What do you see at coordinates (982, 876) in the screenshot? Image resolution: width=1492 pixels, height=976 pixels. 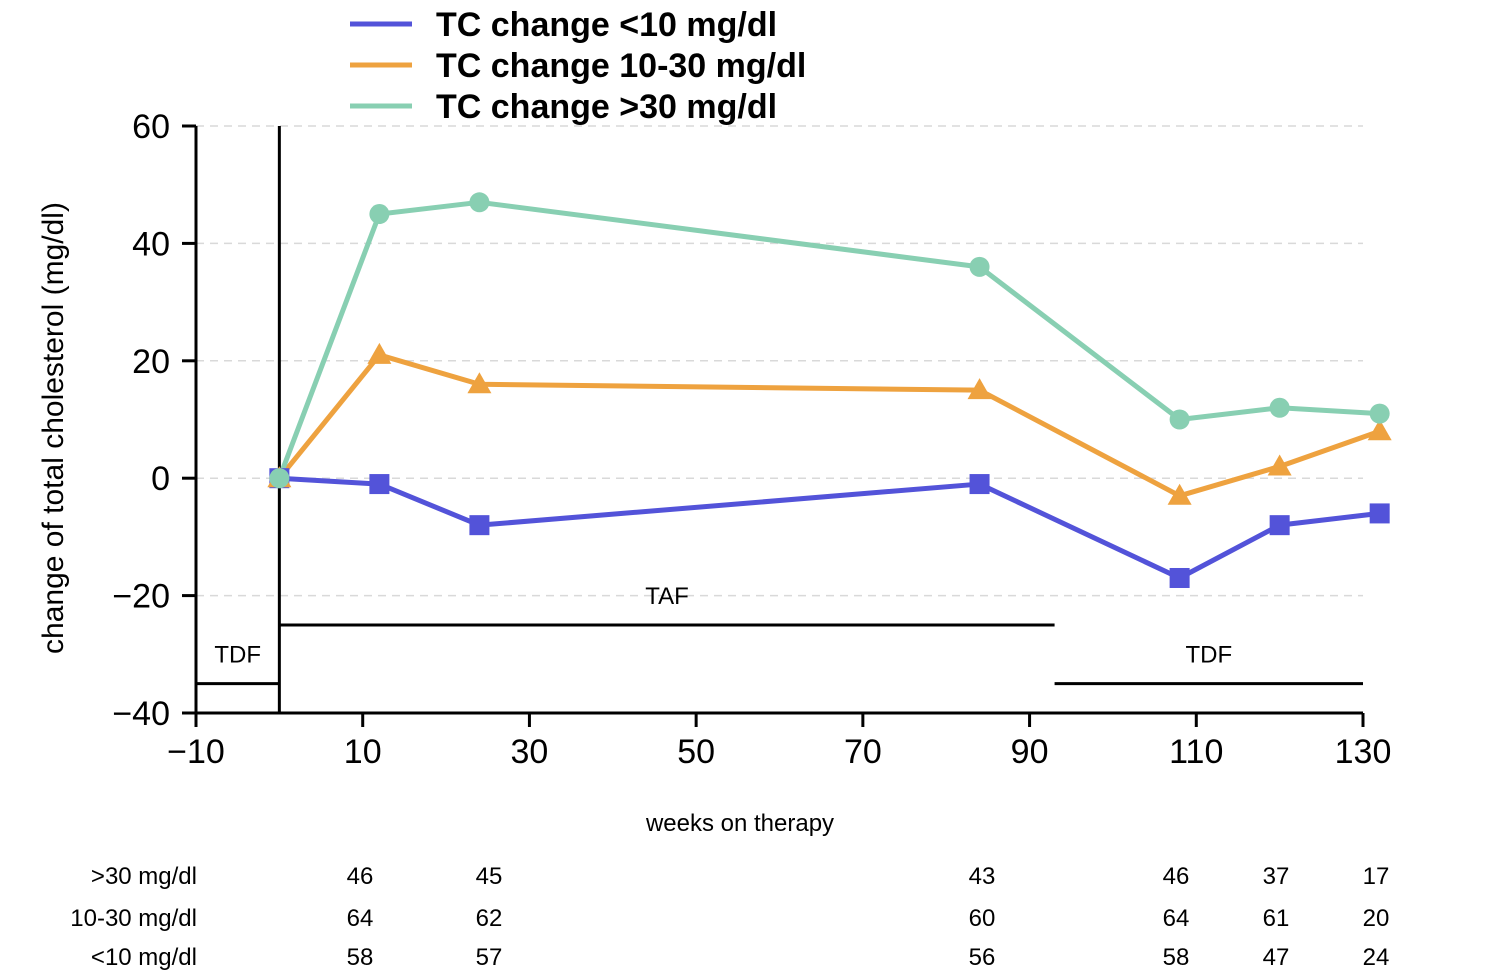 I see `count-cell: 43` at bounding box center [982, 876].